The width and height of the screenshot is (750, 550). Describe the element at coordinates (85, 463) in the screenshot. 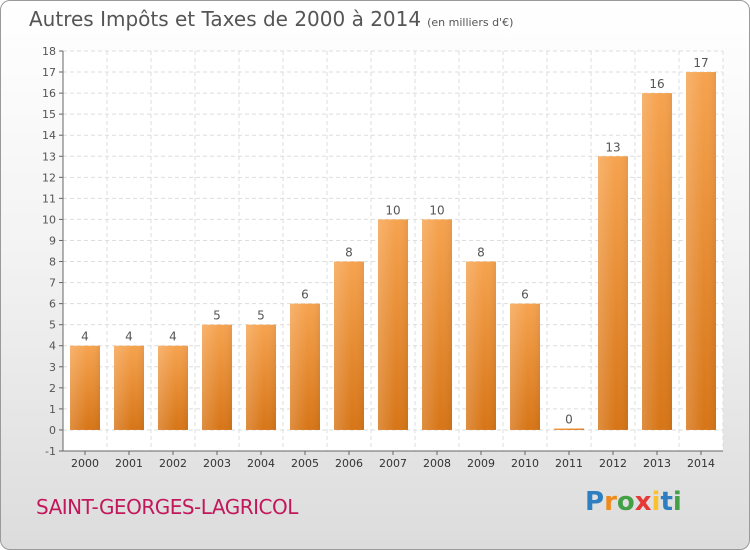

I see `x-tick-label: 2000` at that location.